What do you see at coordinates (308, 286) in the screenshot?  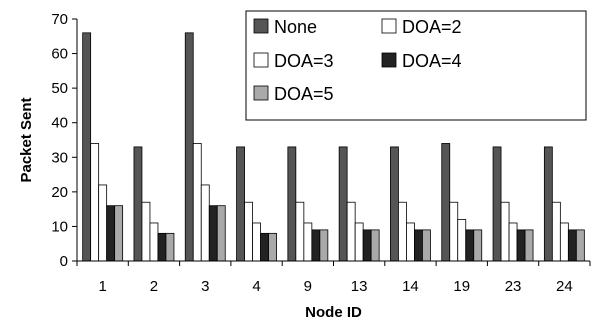 I see `x-tick-label: 9` at bounding box center [308, 286].